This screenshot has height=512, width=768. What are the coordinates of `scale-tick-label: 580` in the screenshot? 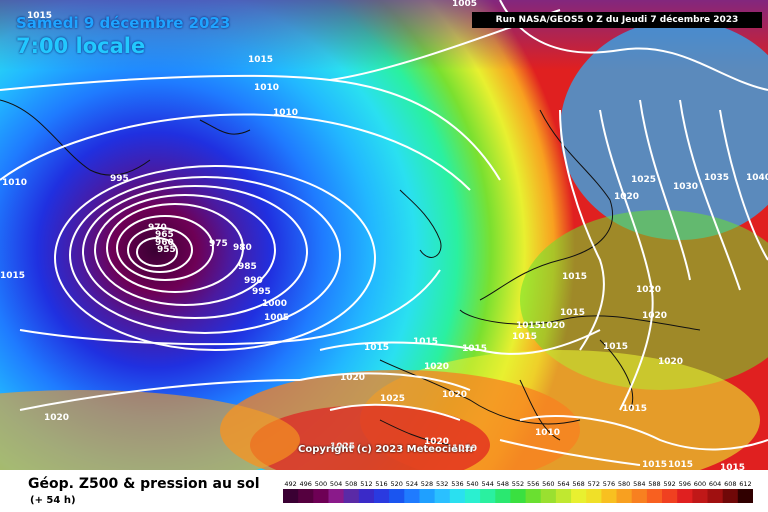 It's located at (624, 484).